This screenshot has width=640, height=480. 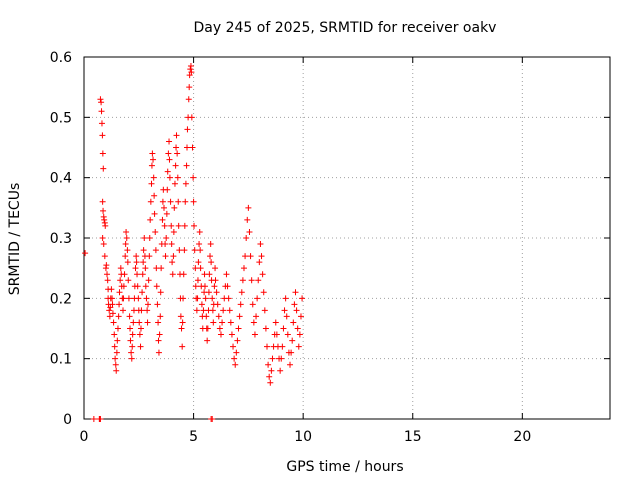 What do you see at coordinates (344, 467) in the screenshot?
I see `x-axis-label: GPS time / hours` at bounding box center [344, 467].